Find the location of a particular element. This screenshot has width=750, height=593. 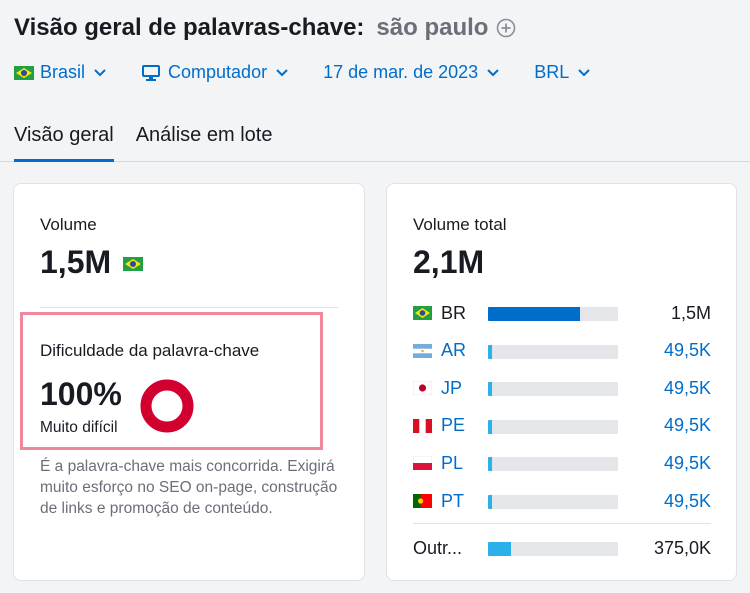

country-row-ar: AR 49,5K is located at coordinates (562, 351).